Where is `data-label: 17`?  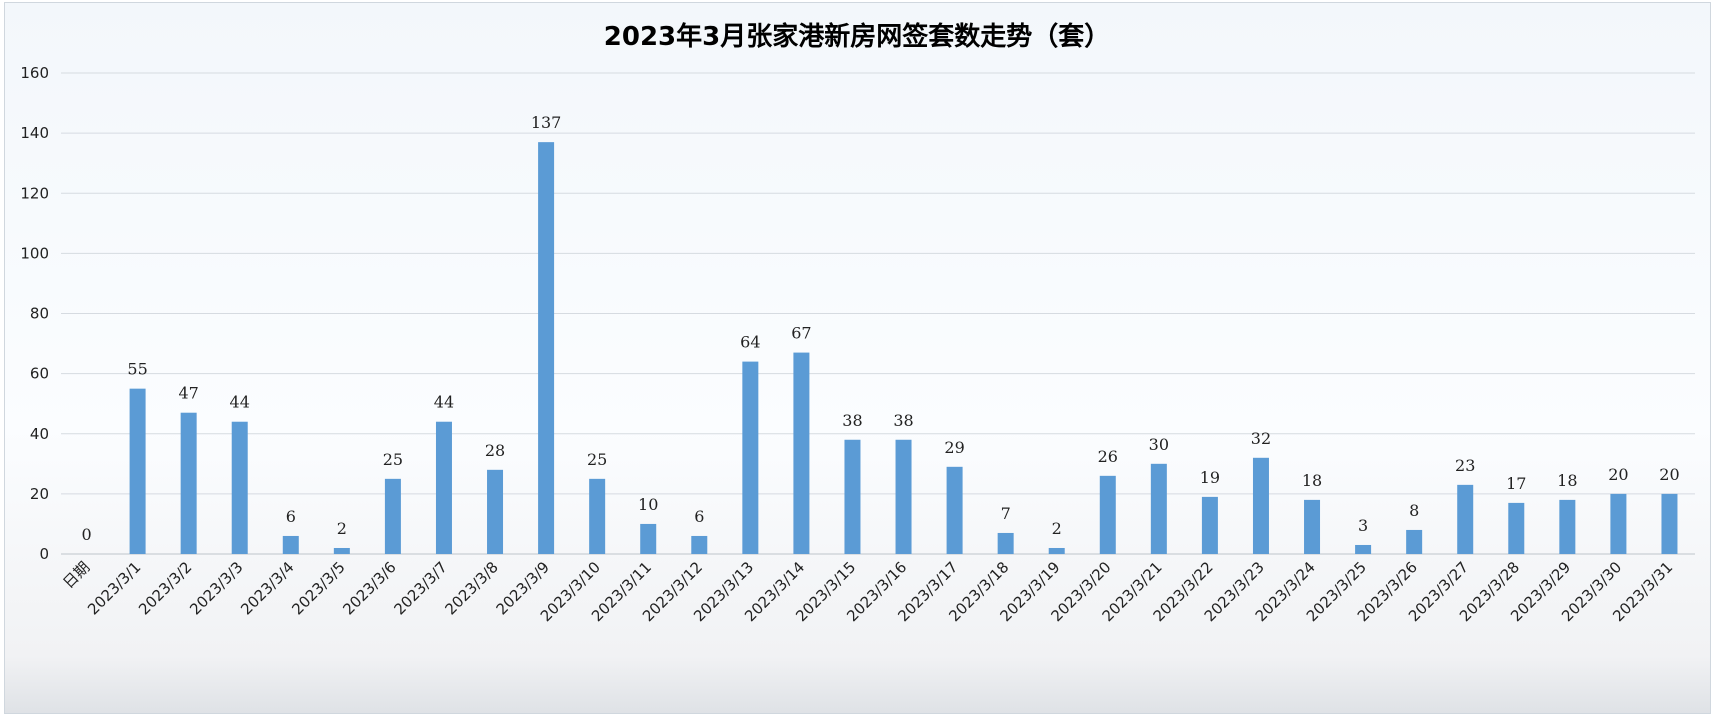 data-label: 17 is located at coordinates (1516, 483).